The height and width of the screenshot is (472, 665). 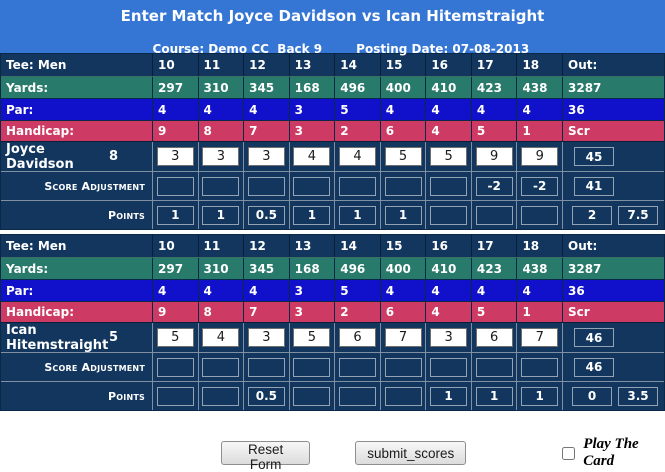 I want to click on hole-number-cell: 16, so click(x=449, y=246).